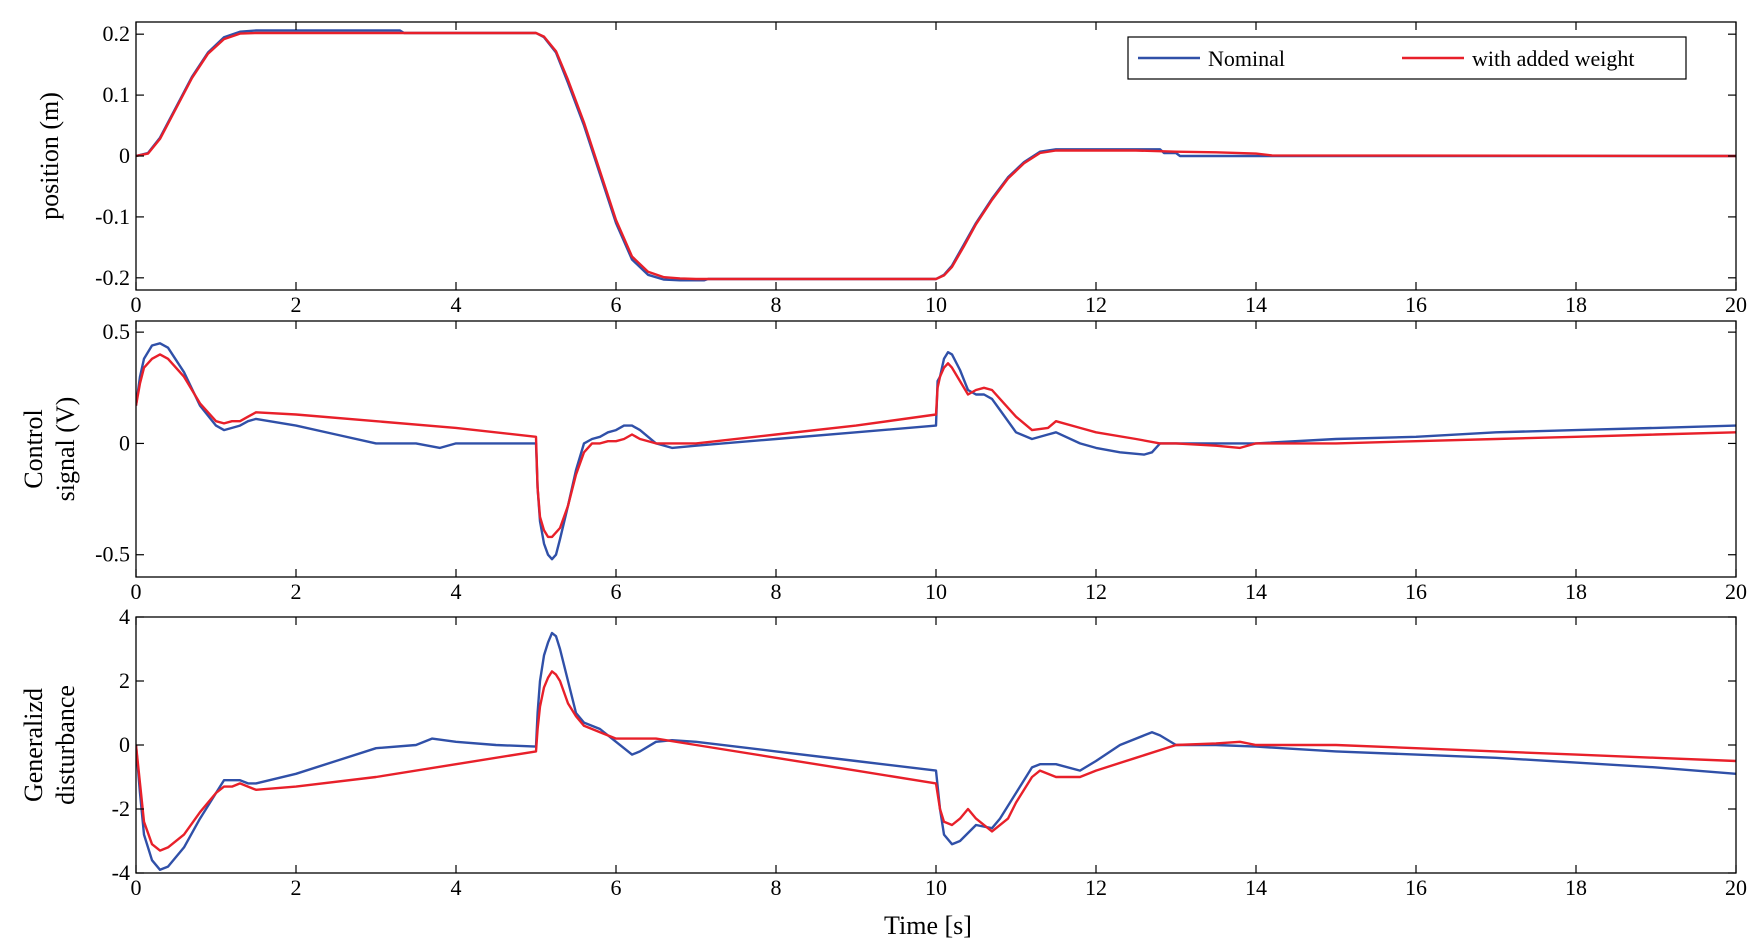 The image size is (1750, 943). What do you see at coordinates (117, 94) in the screenshot?
I see `y-tick-label: 0.1` at bounding box center [117, 94].